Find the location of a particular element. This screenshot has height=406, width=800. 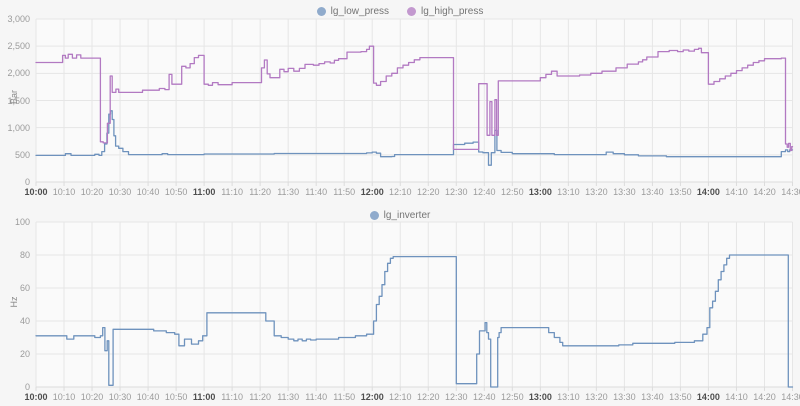

legend-item-lg_high_press: lg_high_press is located at coordinates (445, 11).